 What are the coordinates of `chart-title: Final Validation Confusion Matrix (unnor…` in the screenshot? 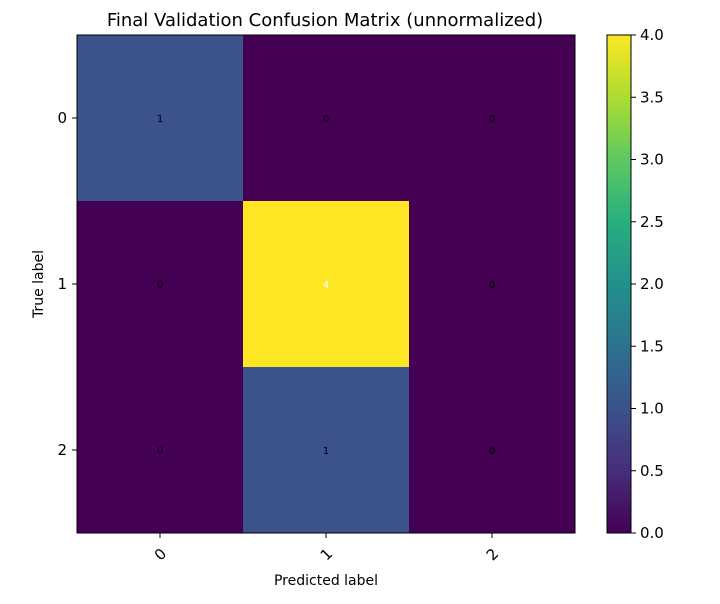 It's located at (325, 20).